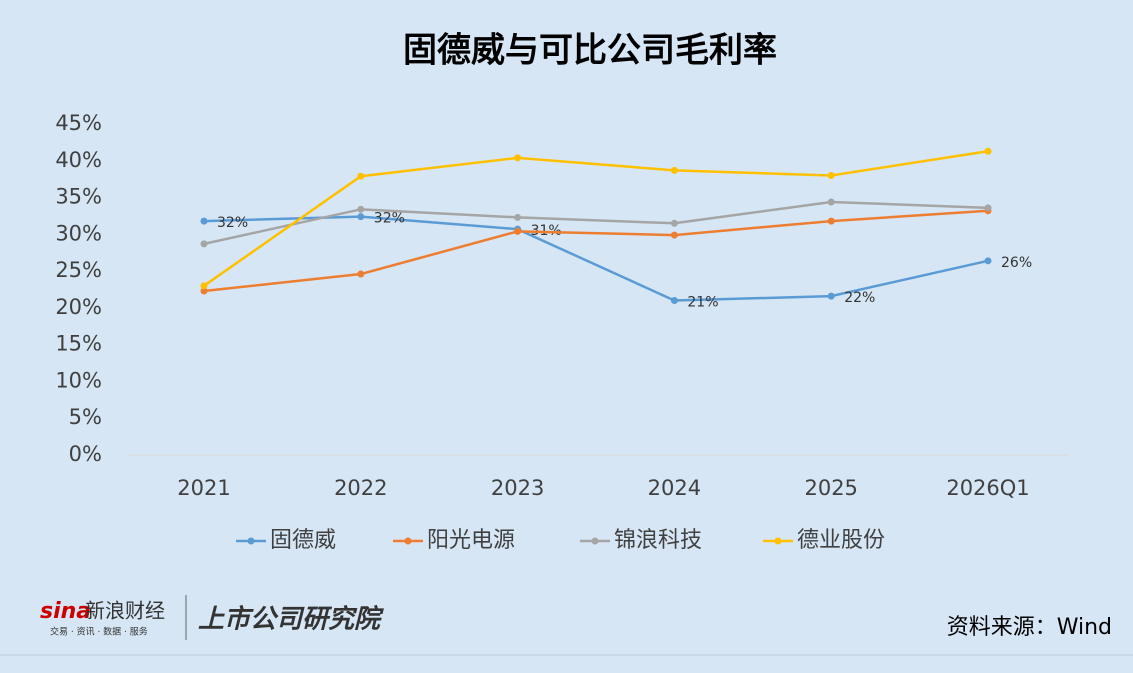 Image resolution: width=1133 pixels, height=673 pixels. I want to click on legend-label: 固德威, so click(303, 540).